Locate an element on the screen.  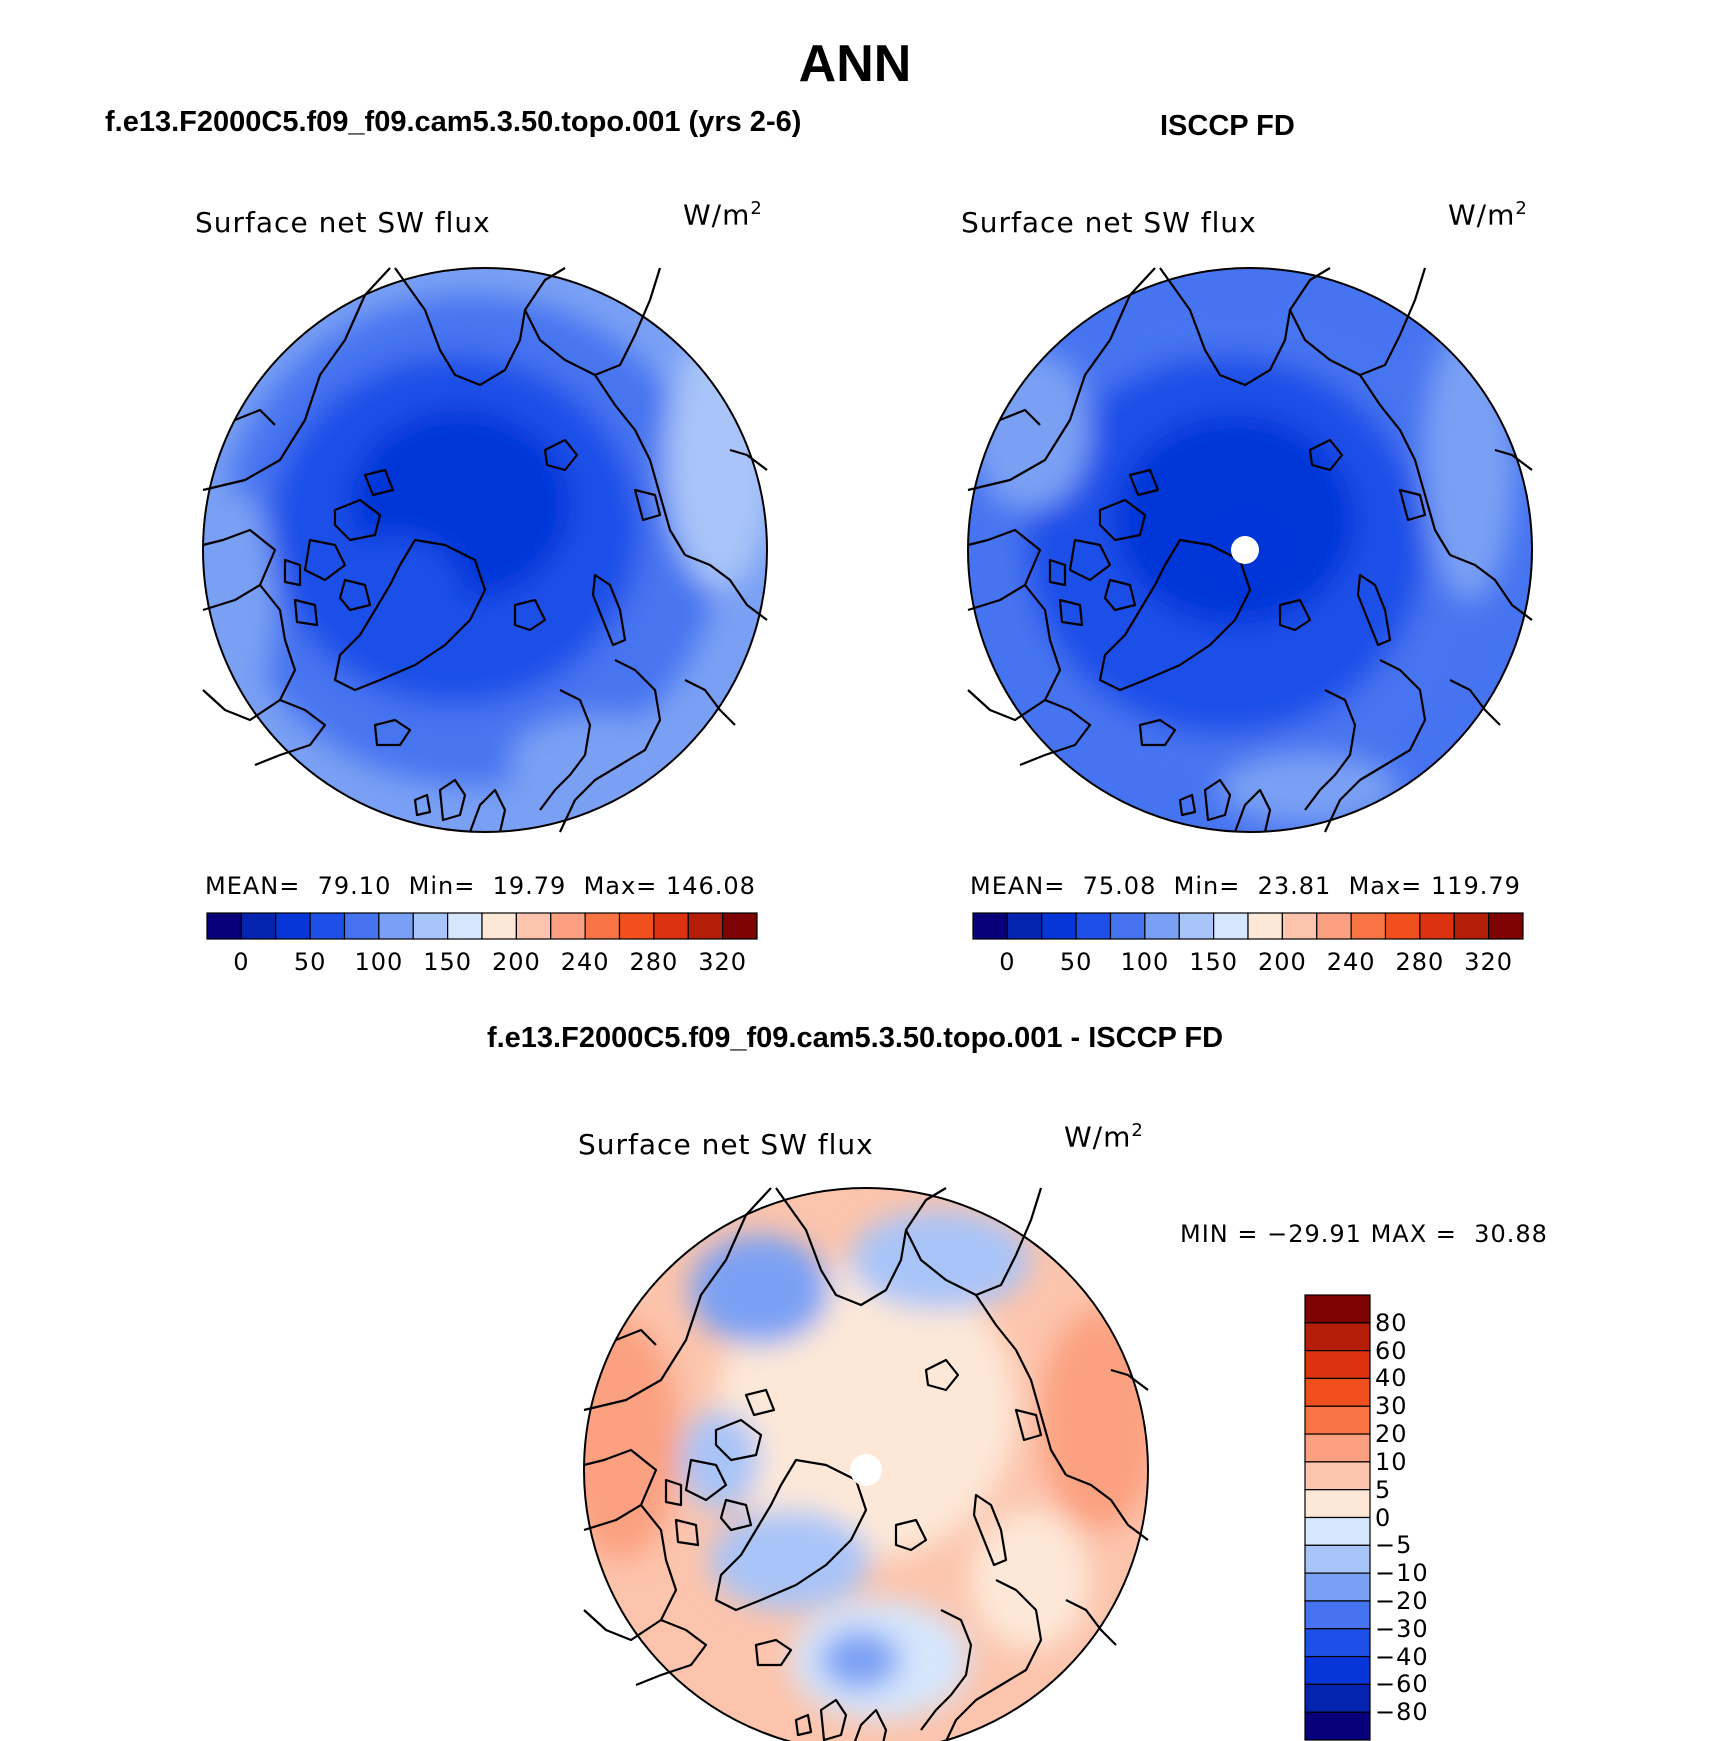
diff-stats: MIN = −29.91 MAX = 30.88 is located at coordinates (1364, 1234).